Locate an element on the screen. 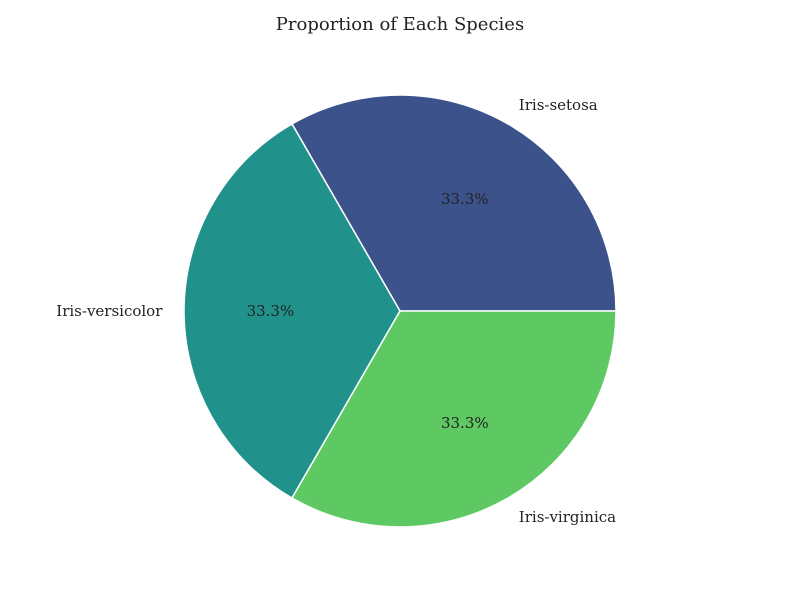 This screenshot has width=800, height=600. chart-title: Proportion of Each Species is located at coordinates (400, 24).